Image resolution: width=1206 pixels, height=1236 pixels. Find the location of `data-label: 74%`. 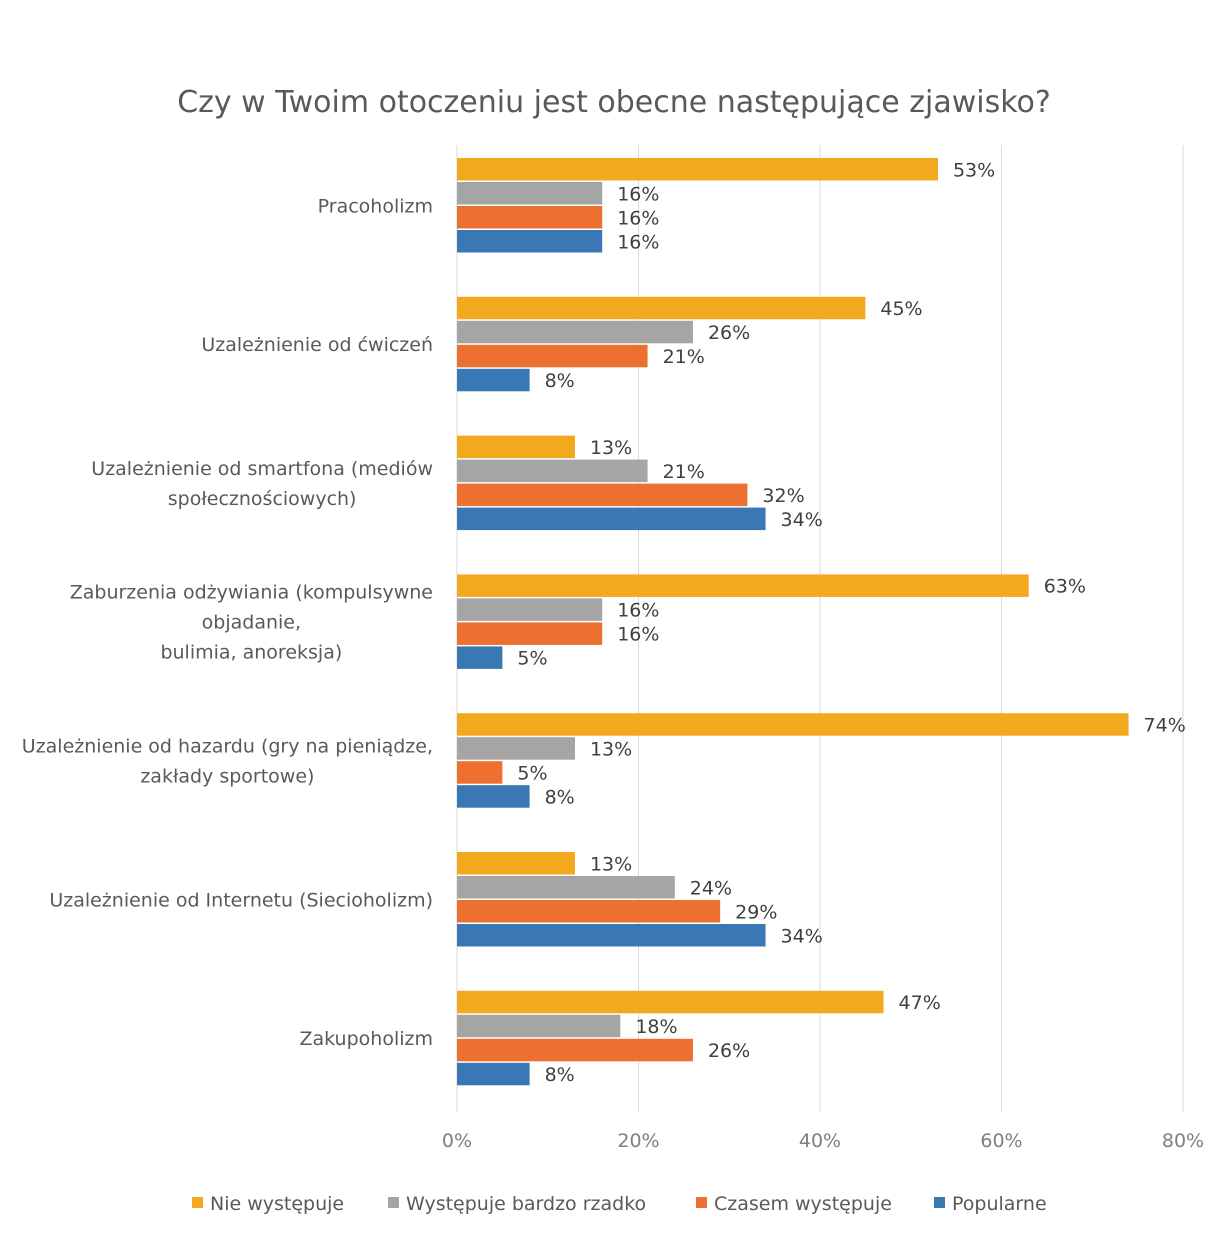

data-label: 74% is located at coordinates (1165, 725).